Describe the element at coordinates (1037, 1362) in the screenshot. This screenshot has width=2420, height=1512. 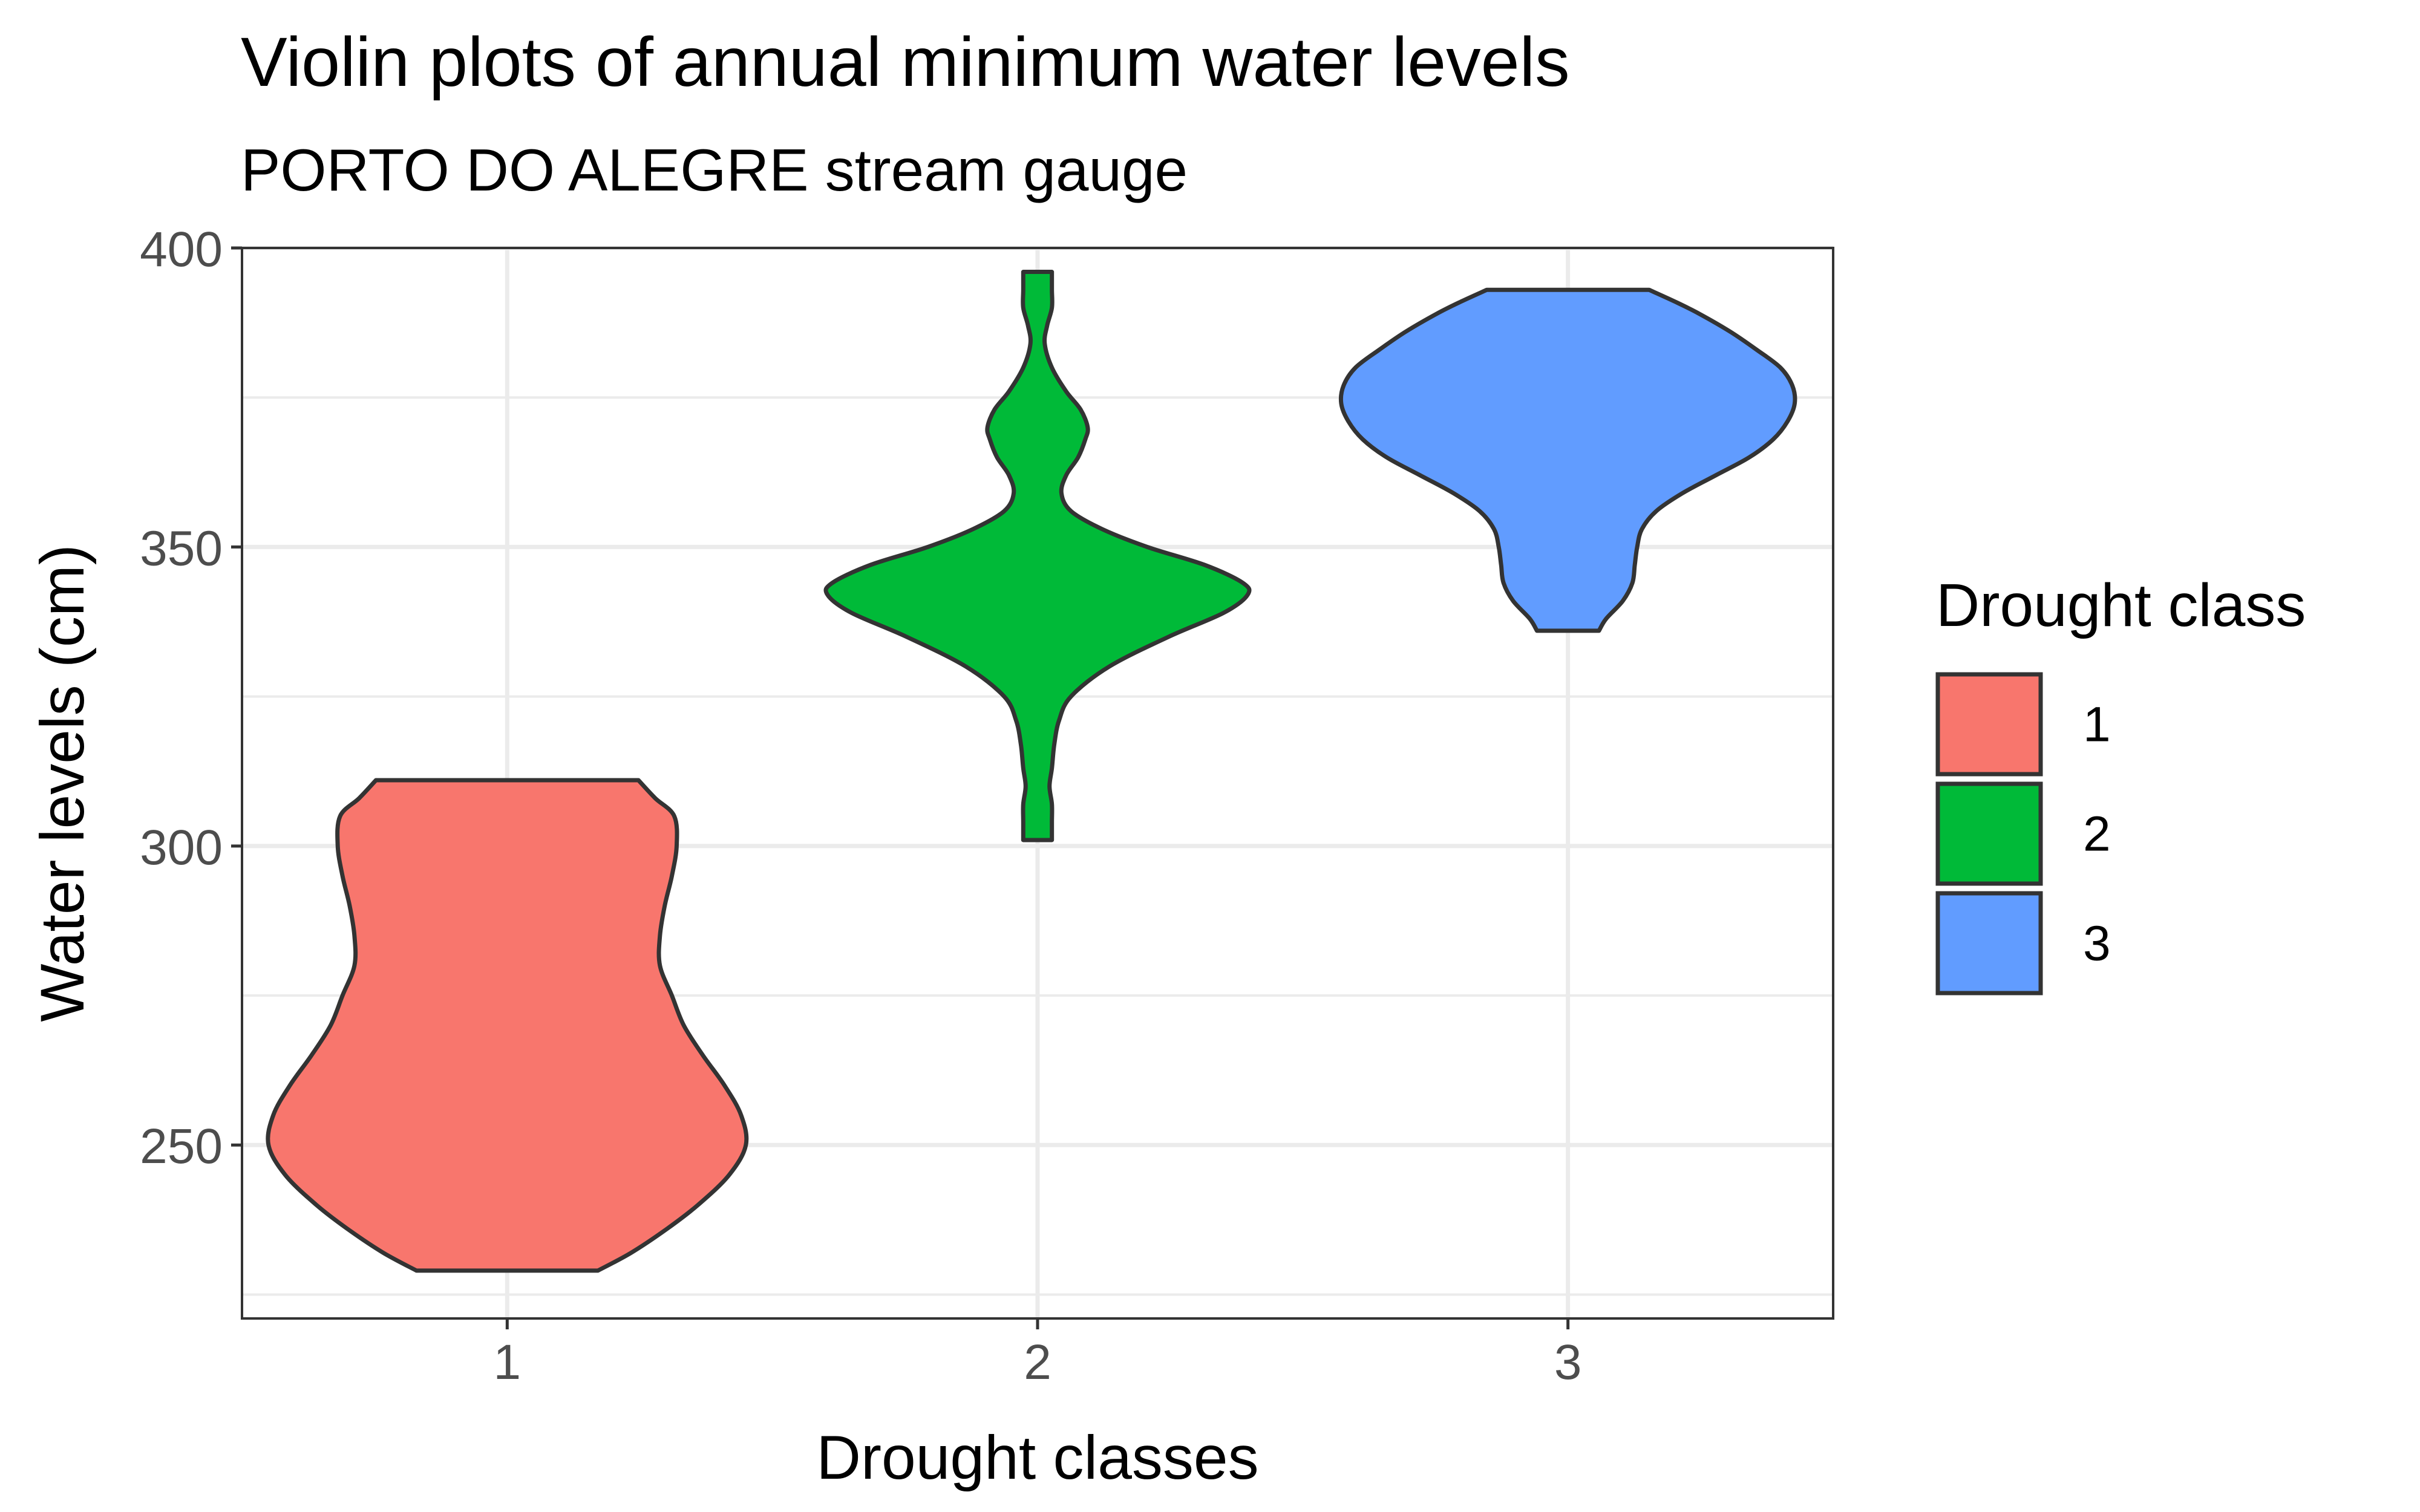
I see `x-tick-label: 2` at that location.